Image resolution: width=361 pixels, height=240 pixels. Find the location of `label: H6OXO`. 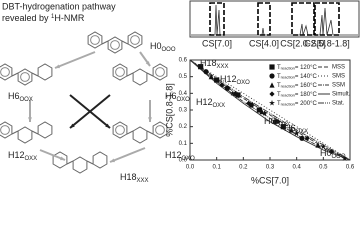

label: H6OXO is located at coordinates (177, 96).